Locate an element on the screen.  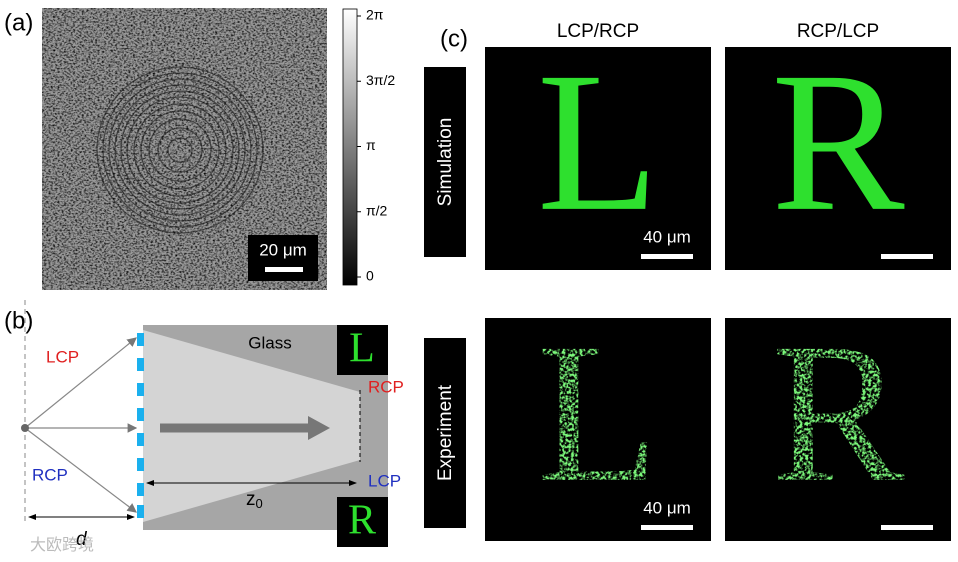
input-label: RCP is located at coordinates (50, 474).